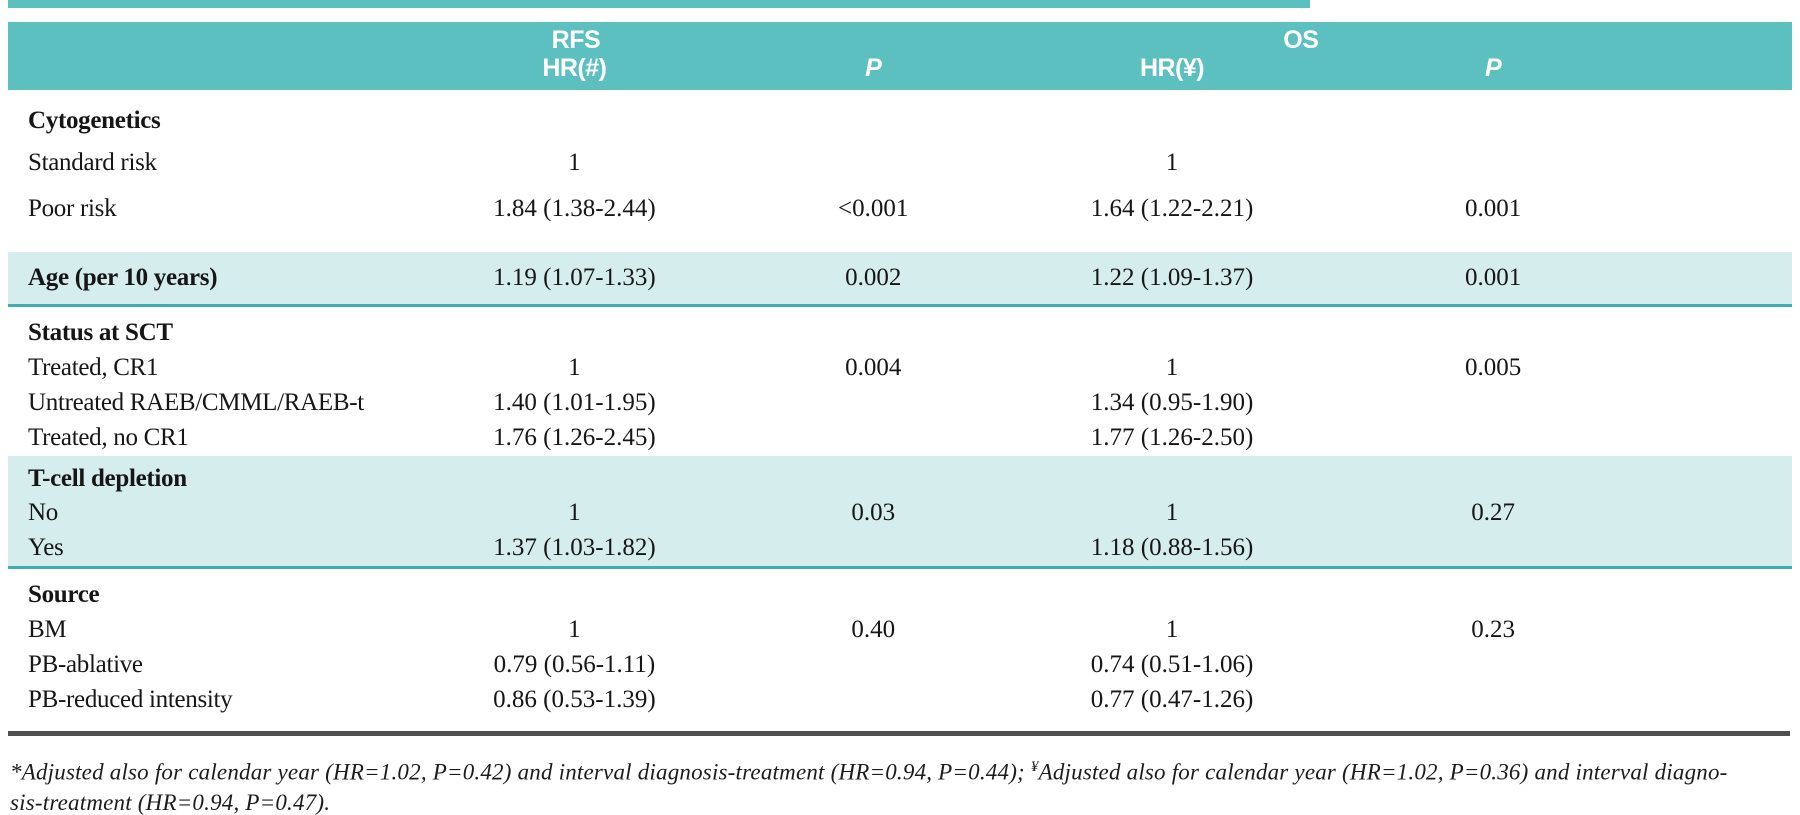  What do you see at coordinates (574, 208) in the screenshot?
I see `rfs-hr-cell: 1.84 (1.38-2.44)` at bounding box center [574, 208].